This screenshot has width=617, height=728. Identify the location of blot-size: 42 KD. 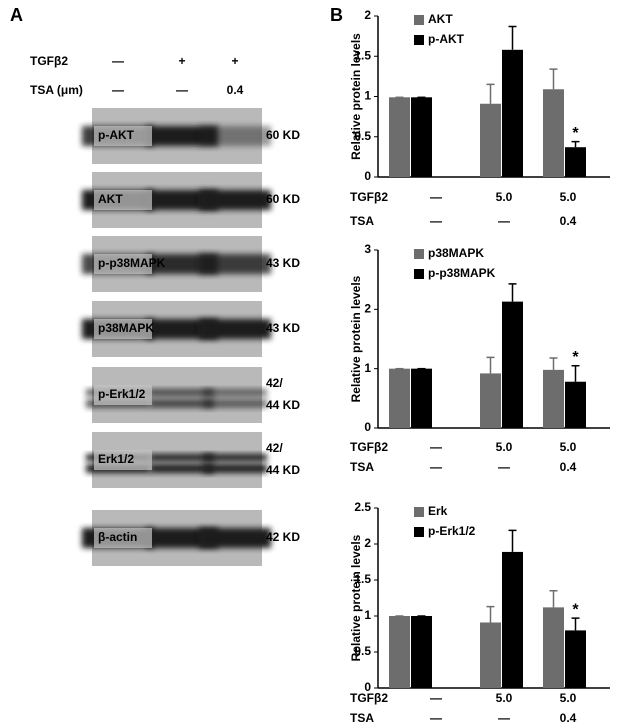
(283, 537).